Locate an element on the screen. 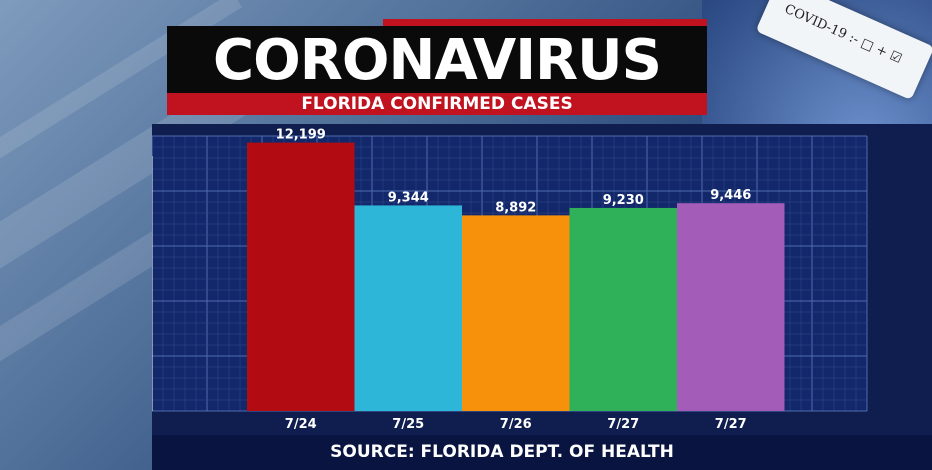 The height and width of the screenshot is (470, 932). x-tick-label: 7/25 is located at coordinates (408, 424).